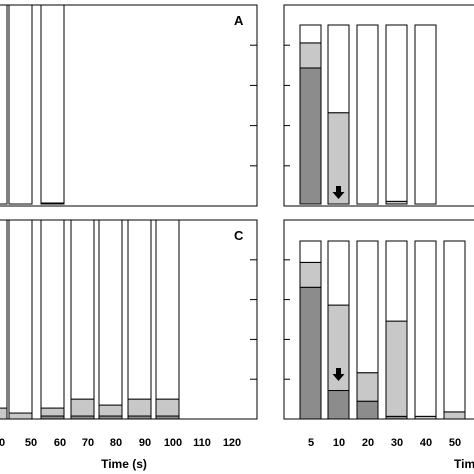 The width and height of the screenshot is (474, 474). Describe the element at coordinates (145, 443) in the screenshot. I see `x-tick-label: 90` at that location.